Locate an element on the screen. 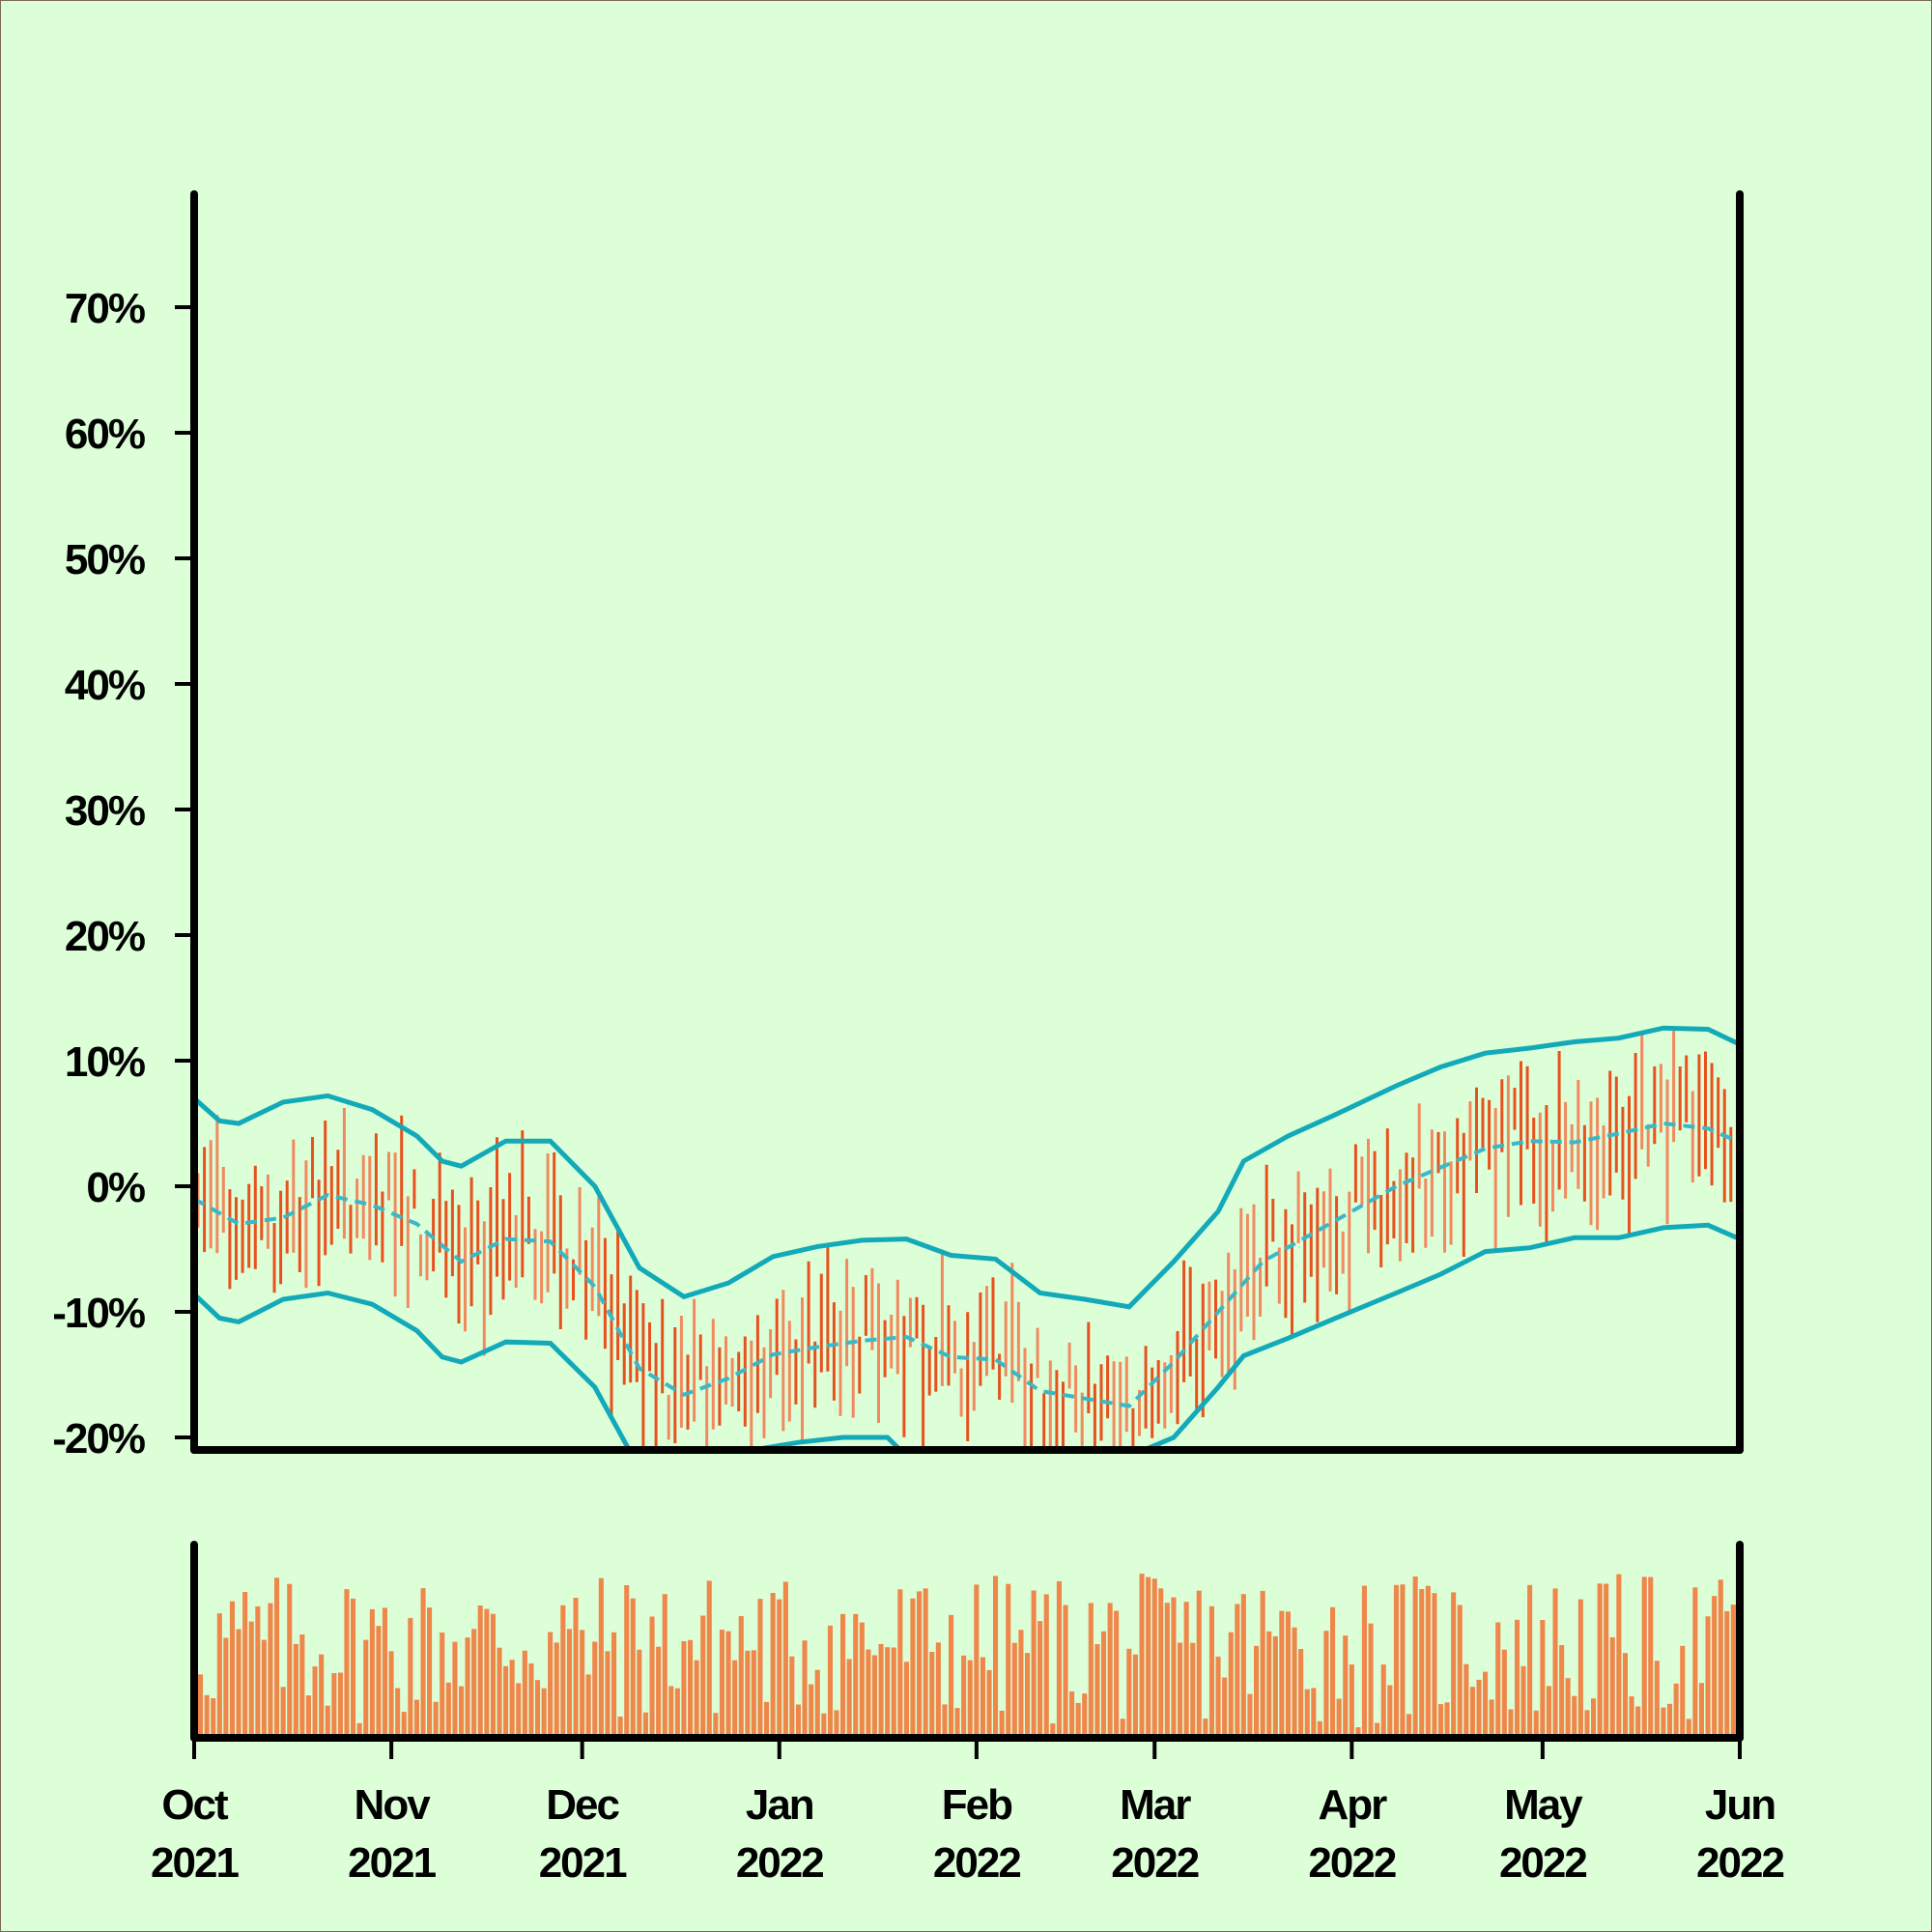 The width and height of the screenshot is (1932, 1932). y-axis-ticks: -20% -10% 0% 10% 20% 30% 40% 50% 60% 70% is located at coordinates (123, 874).